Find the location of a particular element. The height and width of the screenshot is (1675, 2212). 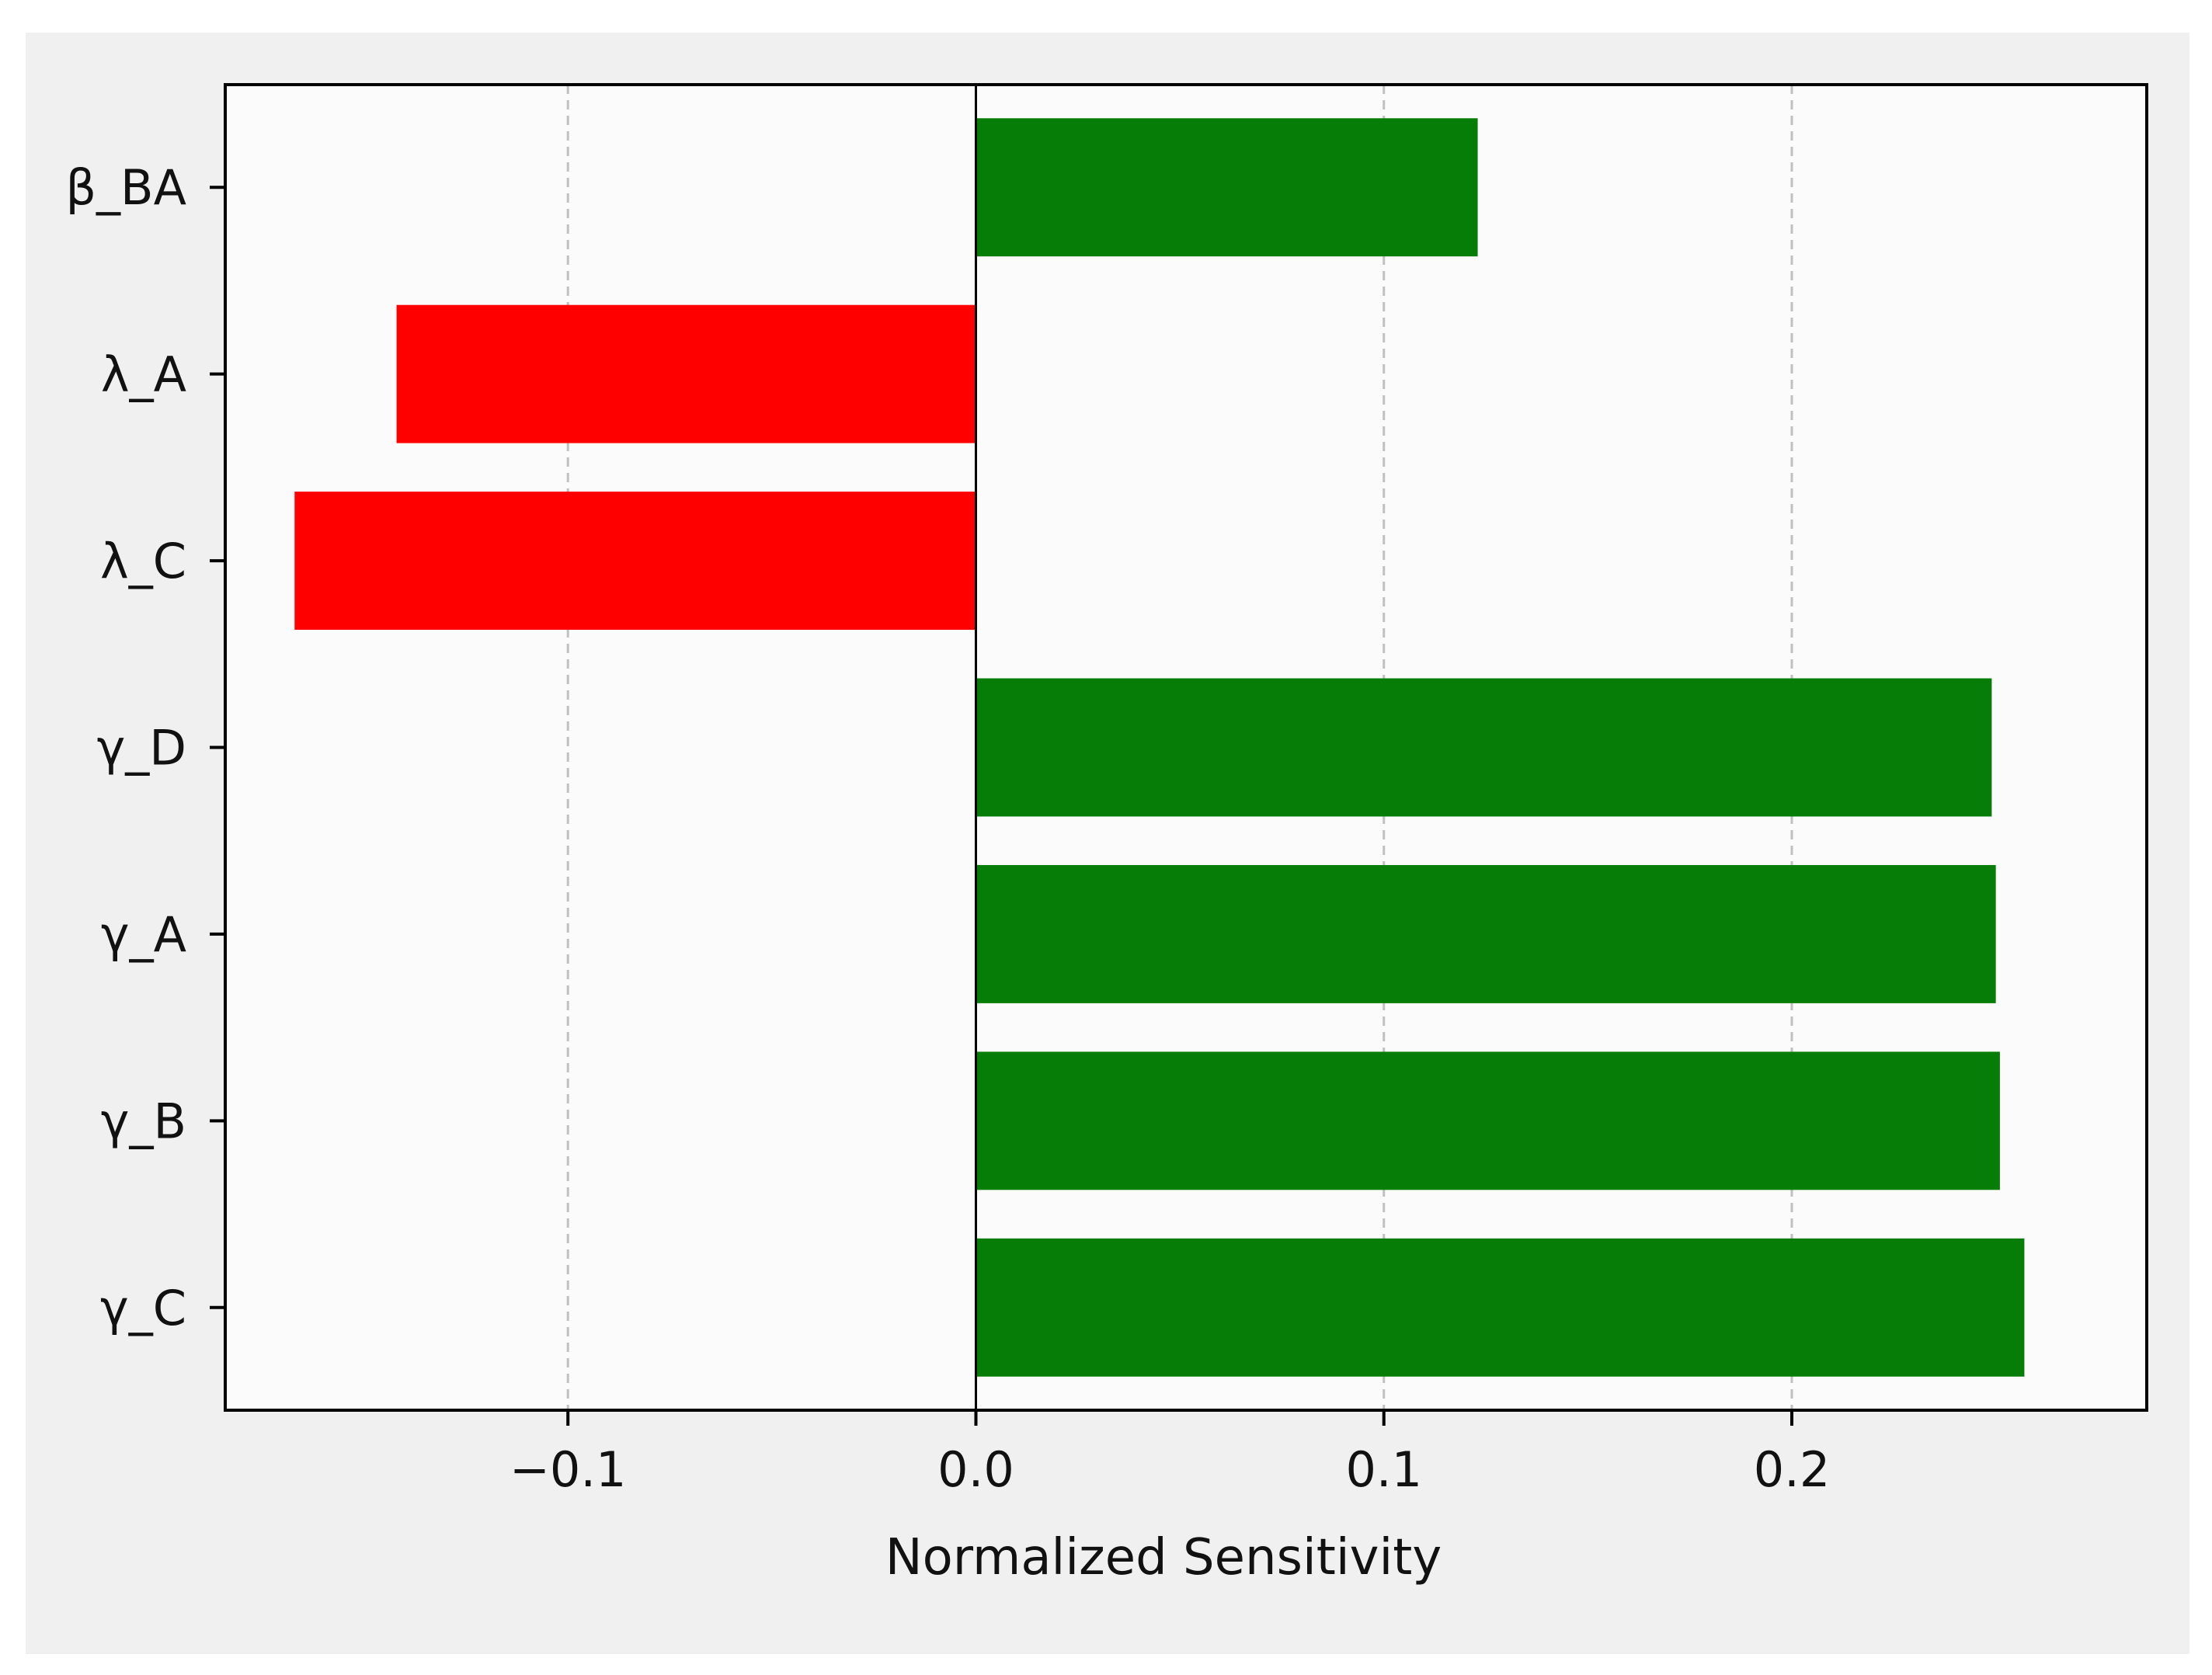

y-tick-label-4: γ_A is located at coordinates (143, 934).